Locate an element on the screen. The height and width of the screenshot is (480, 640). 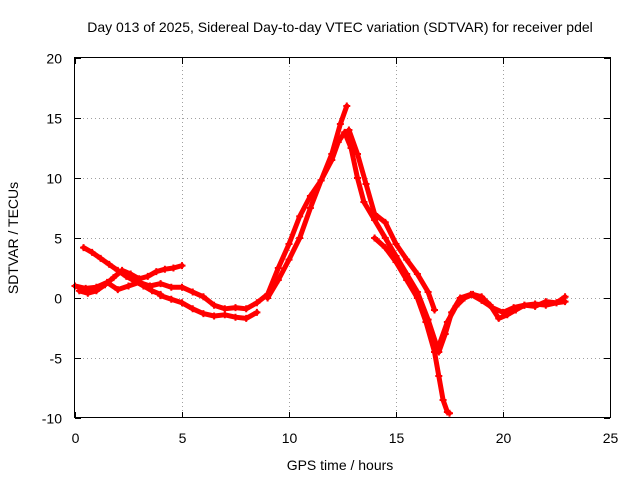
series-trace-recovery is located at coordinates (502, 320).